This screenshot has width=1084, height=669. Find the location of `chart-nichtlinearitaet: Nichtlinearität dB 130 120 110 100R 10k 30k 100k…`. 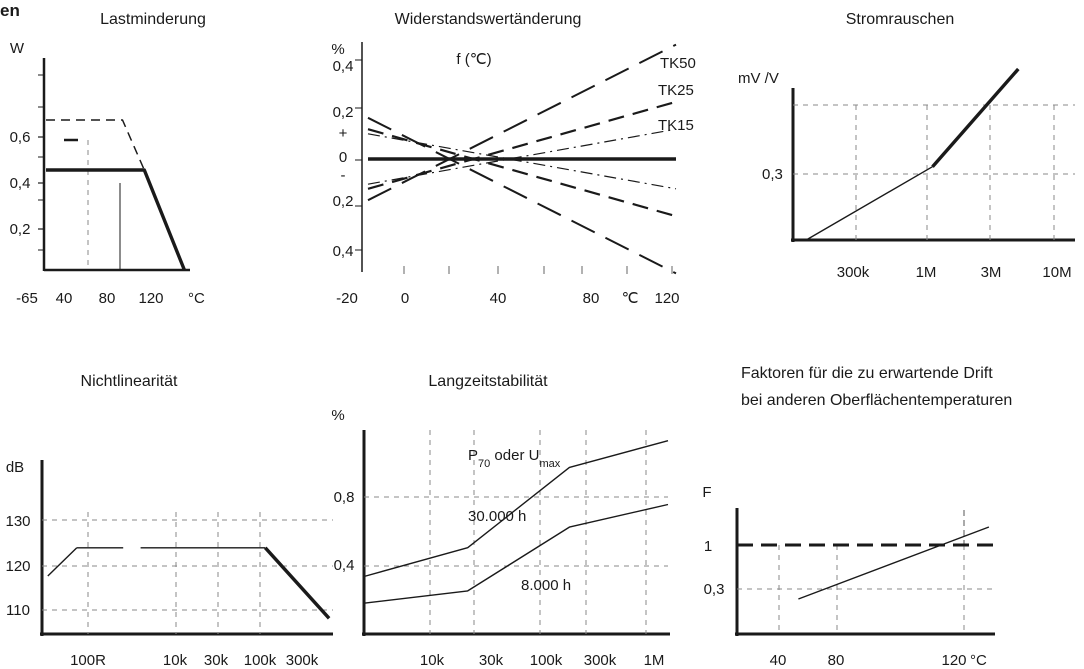

chart-nichtlinearitaet: Nichtlinearität dB 130 120 110 100R 10k 30k 100k… is located at coordinates (169, 521).